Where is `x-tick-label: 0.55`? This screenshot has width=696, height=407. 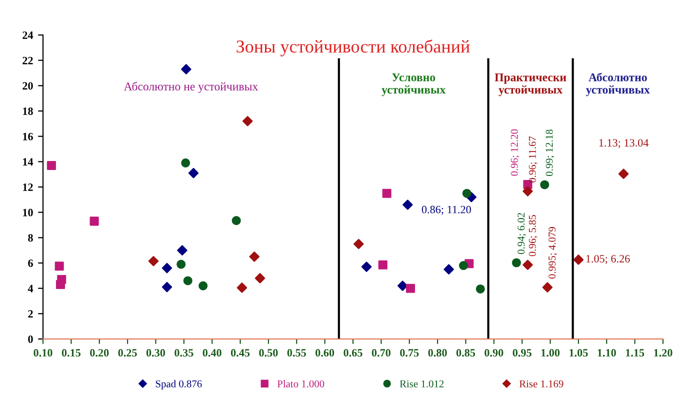 x-tick-label: 0.55 is located at coordinates (296, 353).